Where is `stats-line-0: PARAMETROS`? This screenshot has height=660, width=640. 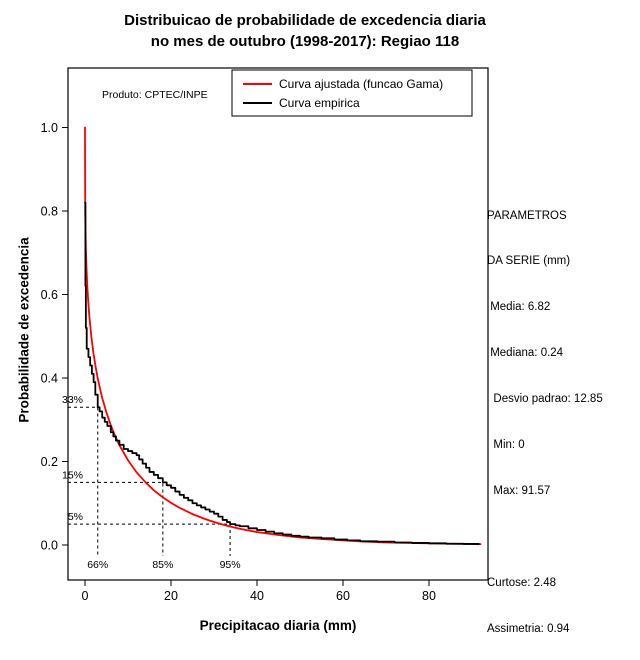 stats-line-0: PARAMETROS is located at coordinates (527, 215).